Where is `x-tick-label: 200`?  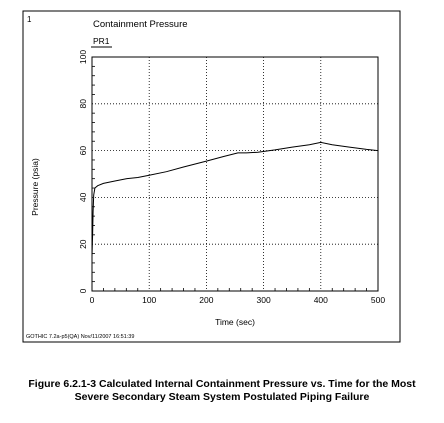 x-tick-label: 200 is located at coordinates (206, 300).